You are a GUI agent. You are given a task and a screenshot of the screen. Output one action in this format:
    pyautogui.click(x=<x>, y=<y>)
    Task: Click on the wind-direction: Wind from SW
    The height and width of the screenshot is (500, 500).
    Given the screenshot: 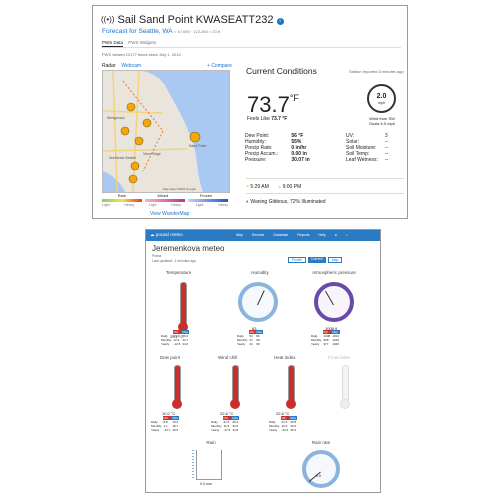 What is the action you would take?
    pyautogui.click(x=382, y=118)
    